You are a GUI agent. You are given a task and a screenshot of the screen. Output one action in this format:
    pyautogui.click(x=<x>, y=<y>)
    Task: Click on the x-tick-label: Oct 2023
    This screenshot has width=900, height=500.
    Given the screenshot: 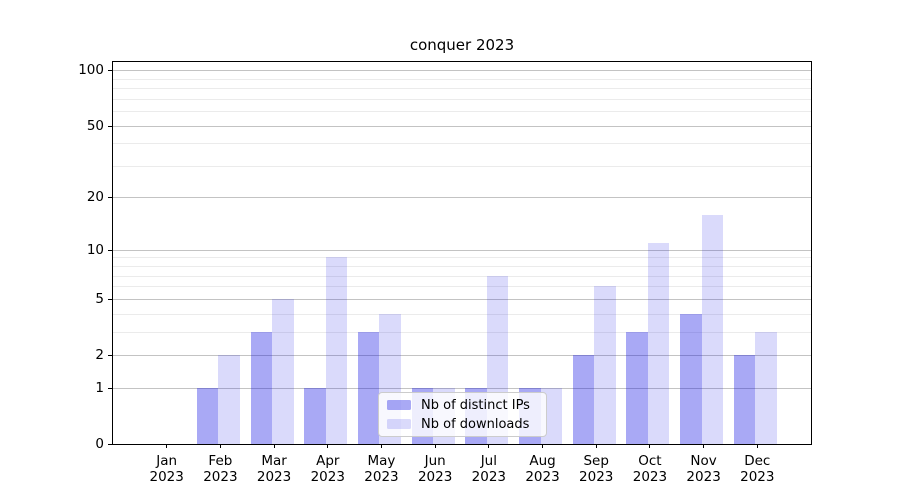 What is the action you would take?
    pyautogui.click(x=650, y=469)
    